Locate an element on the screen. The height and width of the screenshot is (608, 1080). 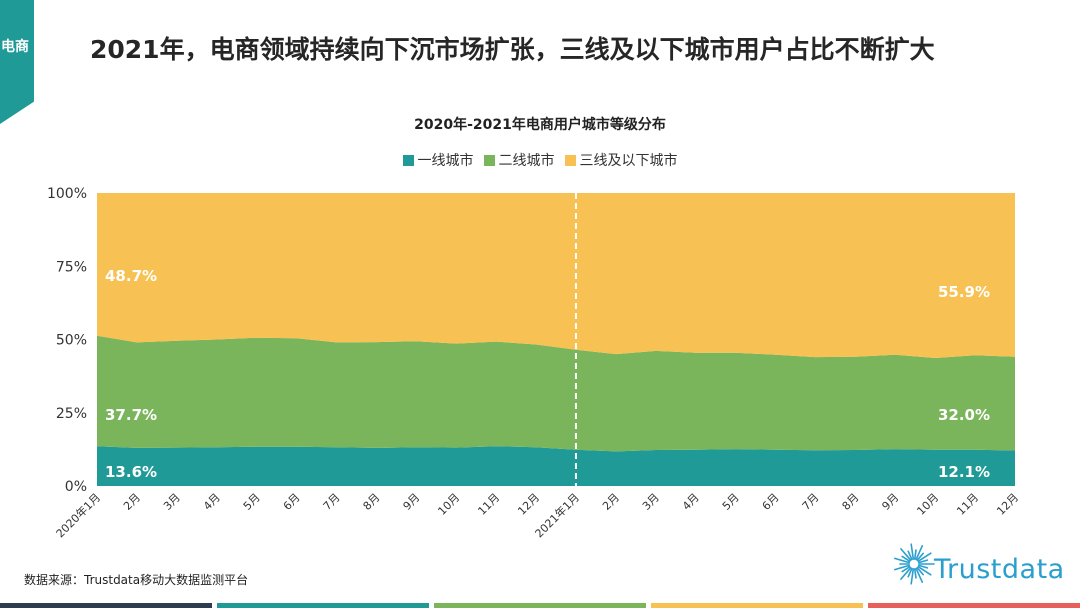
y-tick-label: 25% is located at coordinates (71, 414).